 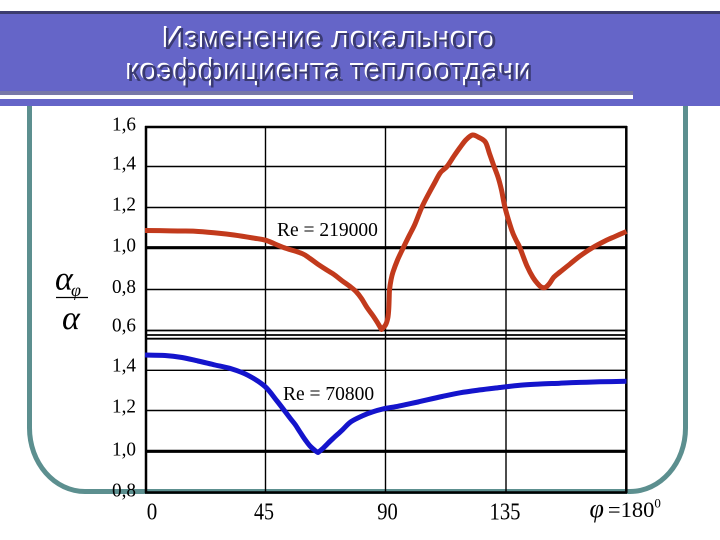 What do you see at coordinates (152, 512) in the screenshot?
I see `svg-text: 0` at bounding box center [152, 512].